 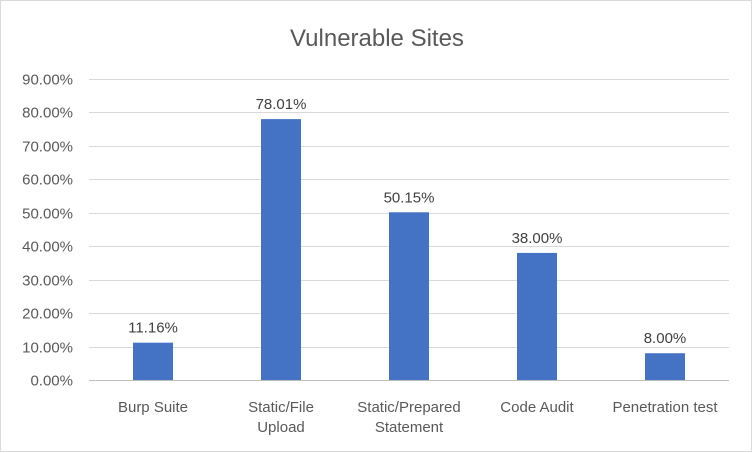 What do you see at coordinates (665, 338) in the screenshot?
I see `data-label: 8.00%` at bounding box center [665, 338].